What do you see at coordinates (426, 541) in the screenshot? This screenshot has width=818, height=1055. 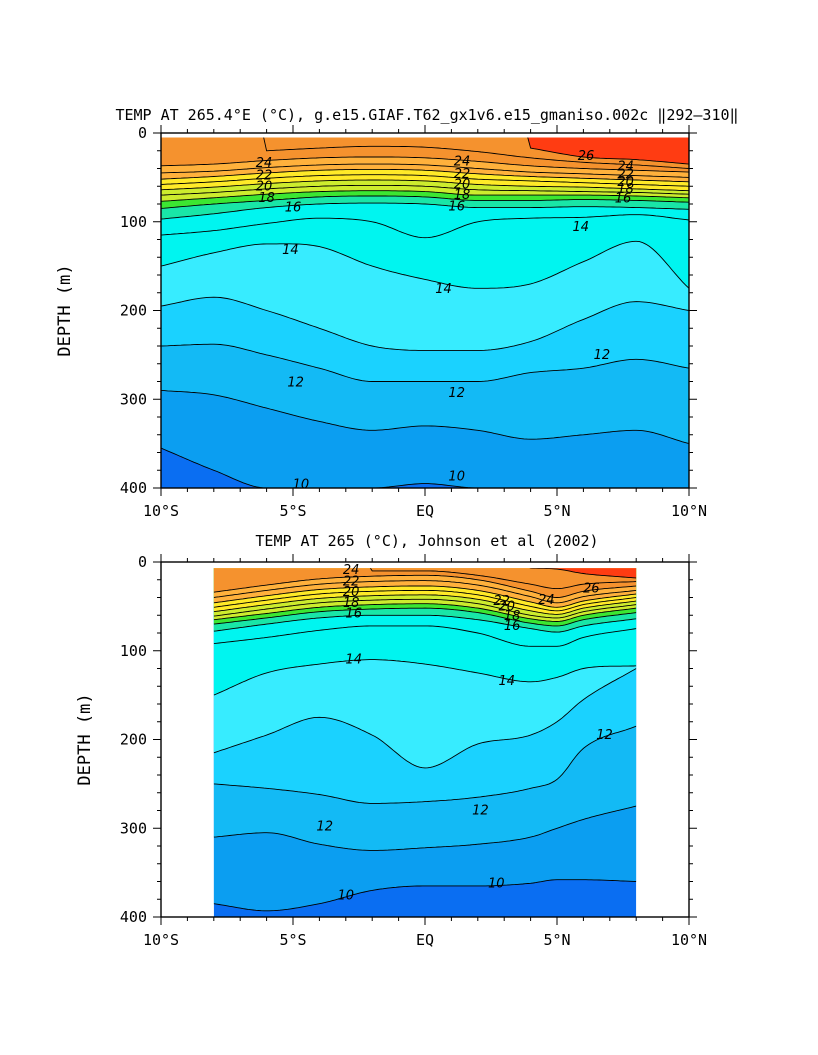 I see `chart-title: TEMP AT 265 (°C), Johnson et al (2002)` at bounding box center [426, 541].